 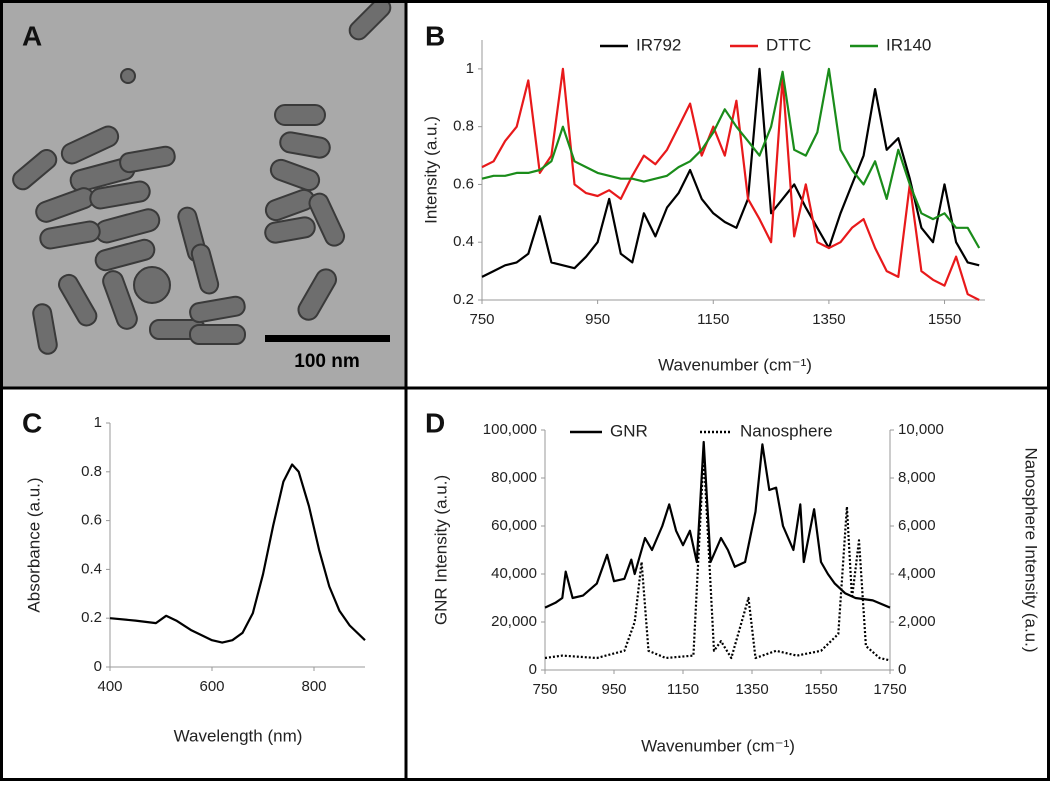 What do you see at coordinates (32, 35) in the screenshot?
I see `panel-label: A` at bounding box center [32, 35].